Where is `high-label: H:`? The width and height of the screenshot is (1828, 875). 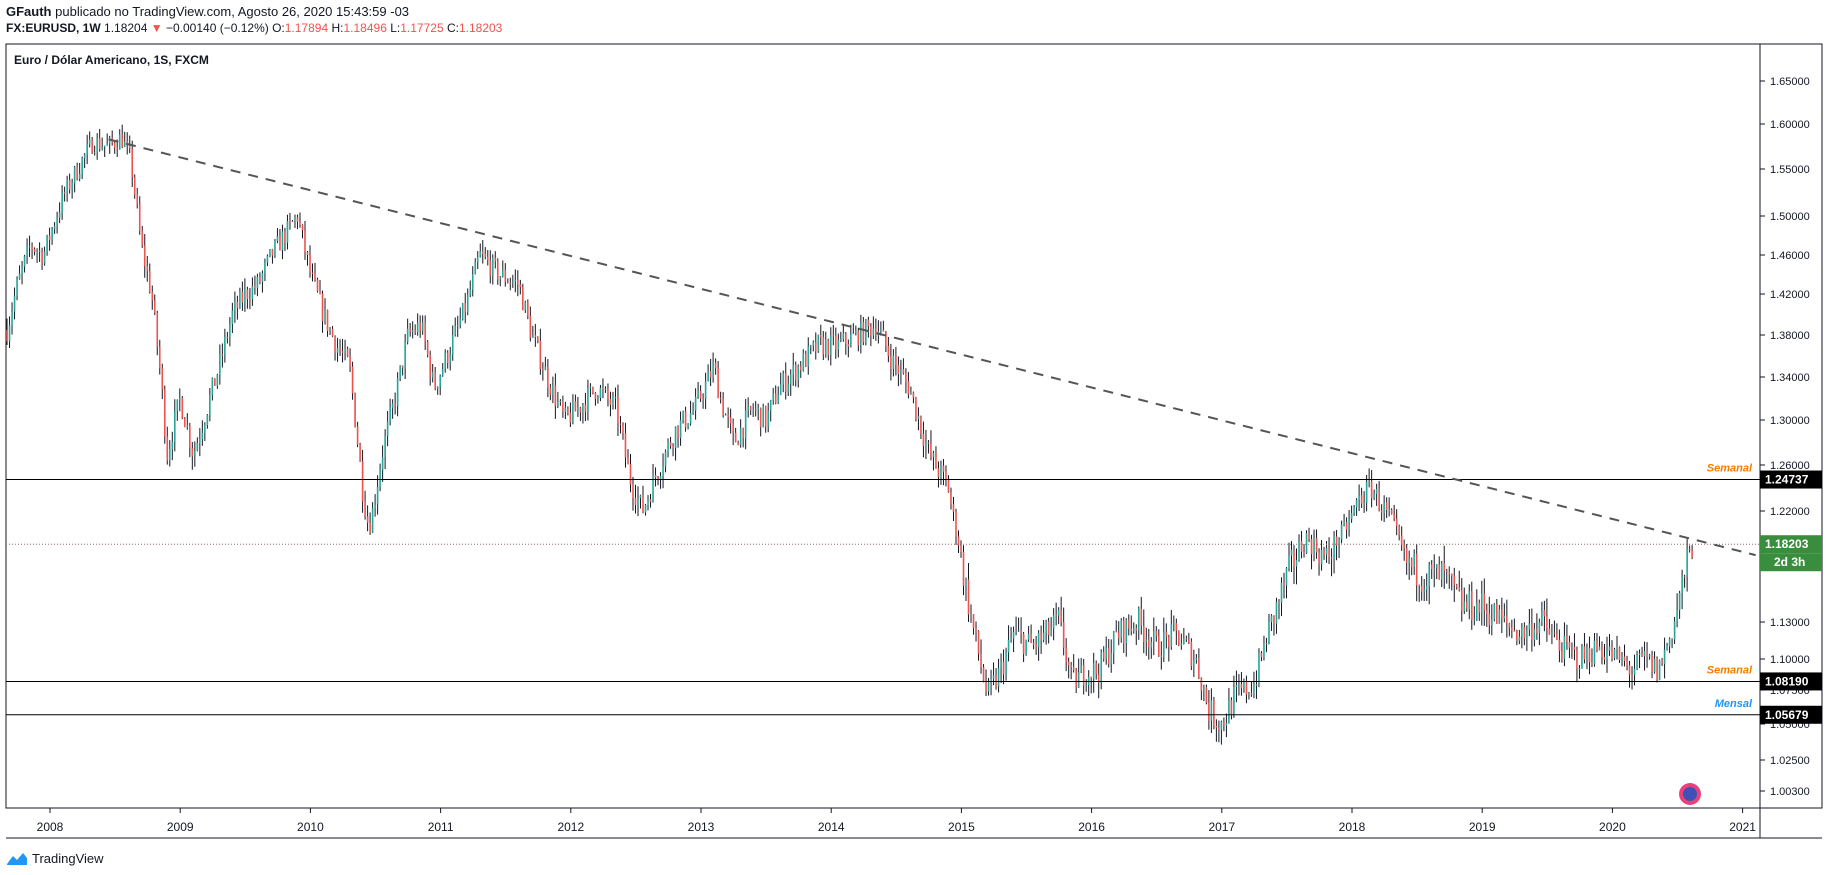
high-label: H: is located at coordinates (337, 28).